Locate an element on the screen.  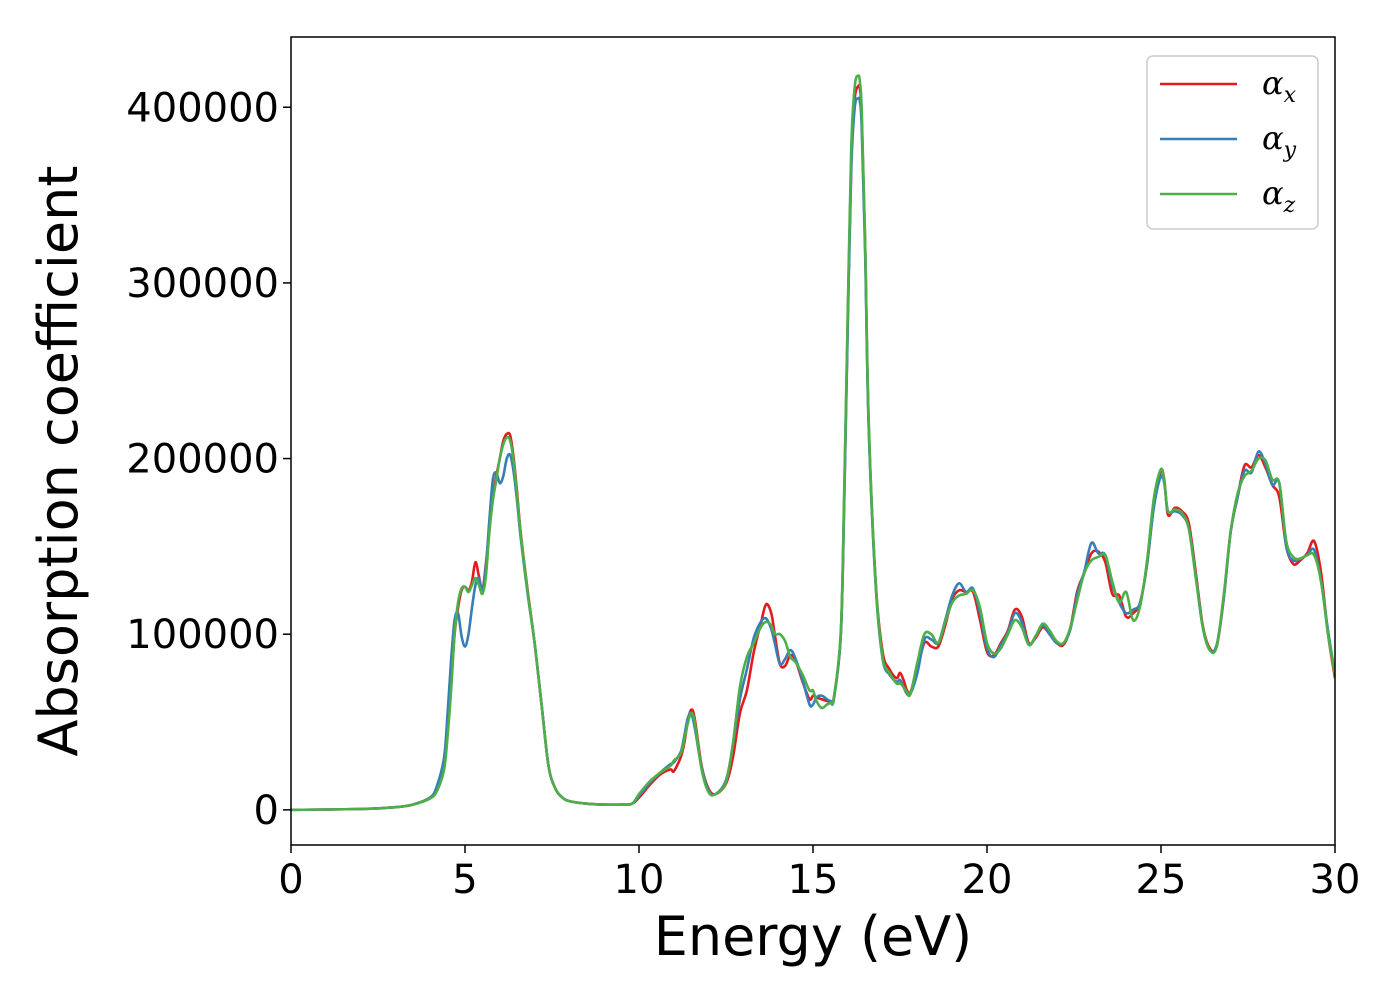
x-tick-label: 15 is located at coordinates (813, 880).